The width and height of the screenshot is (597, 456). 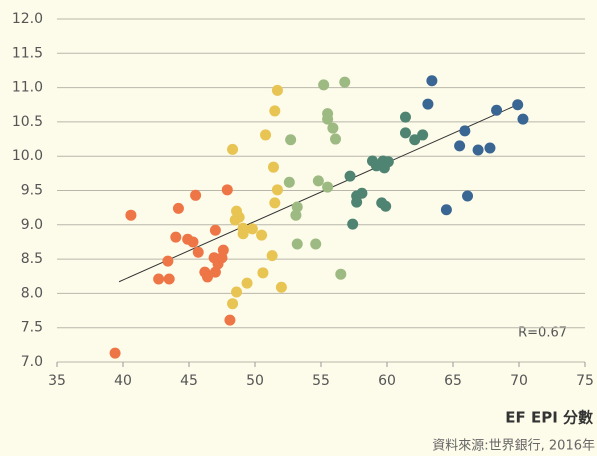 I want to click on x-tick-label: 70, so click(x=519, y=381).